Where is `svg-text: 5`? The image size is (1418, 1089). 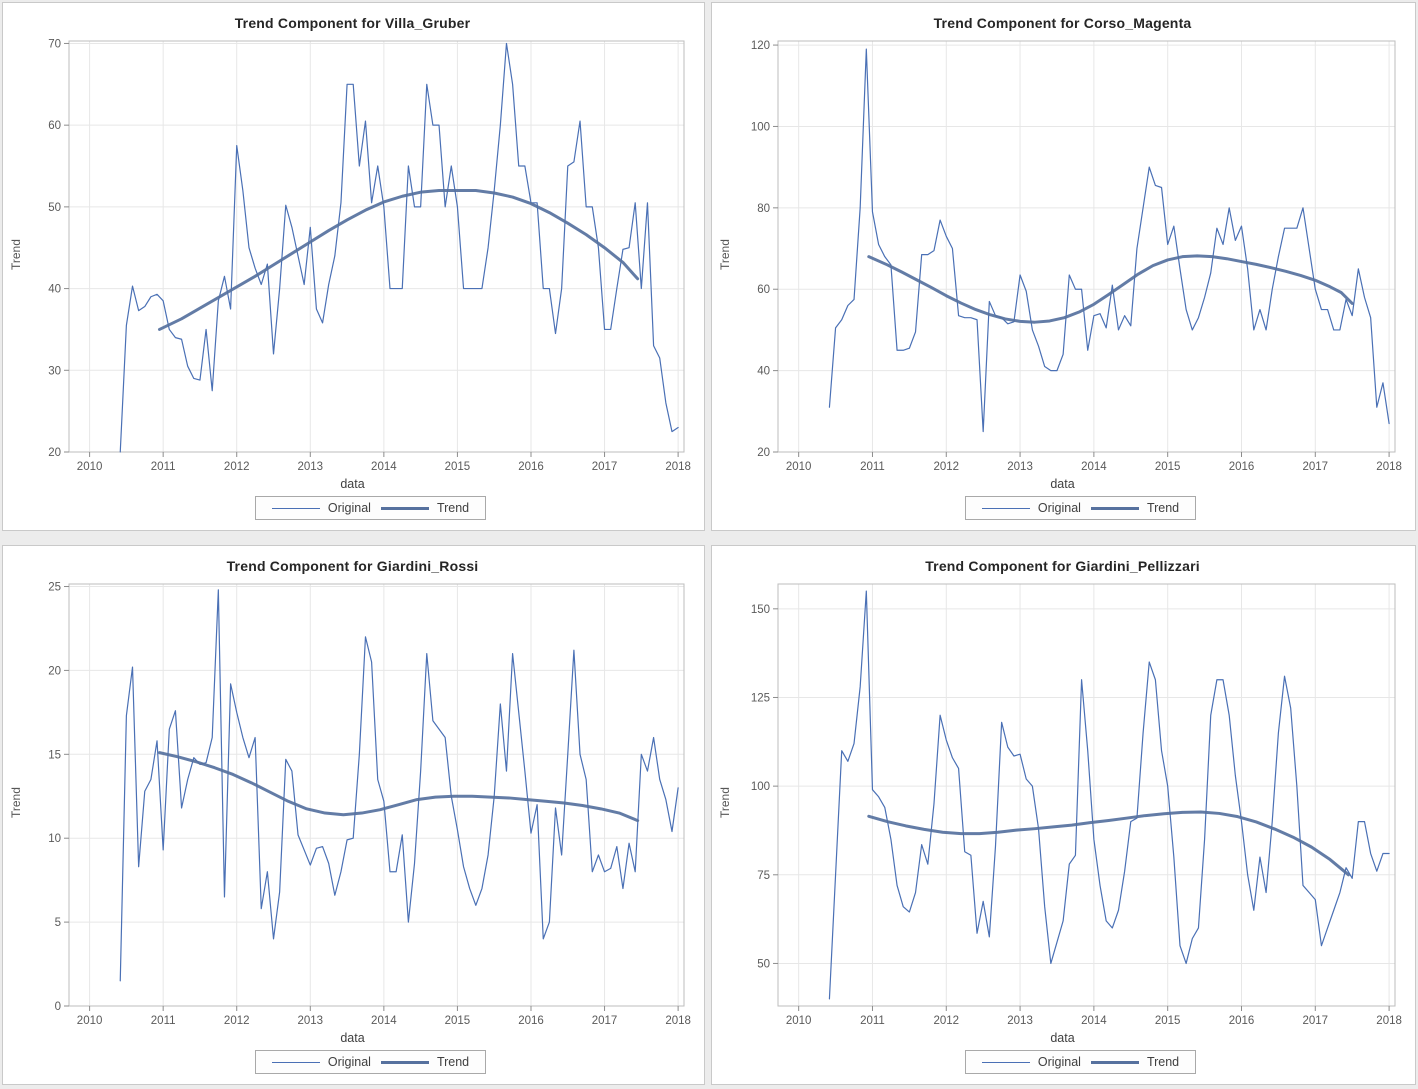 svg-text: 5 is located at coordinates (58, 923).